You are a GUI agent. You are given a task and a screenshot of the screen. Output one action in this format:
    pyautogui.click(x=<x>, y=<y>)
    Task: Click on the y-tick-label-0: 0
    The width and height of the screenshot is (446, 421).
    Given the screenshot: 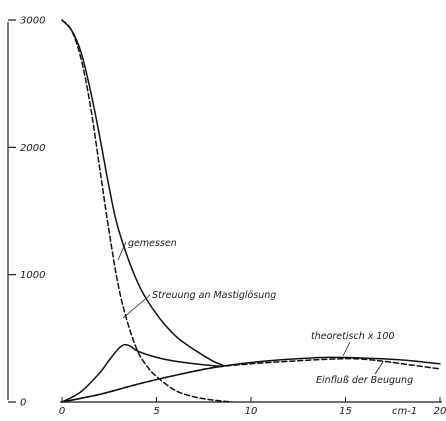 What is the action you would take?
    pyautogui.click(x=23, y=403)
    